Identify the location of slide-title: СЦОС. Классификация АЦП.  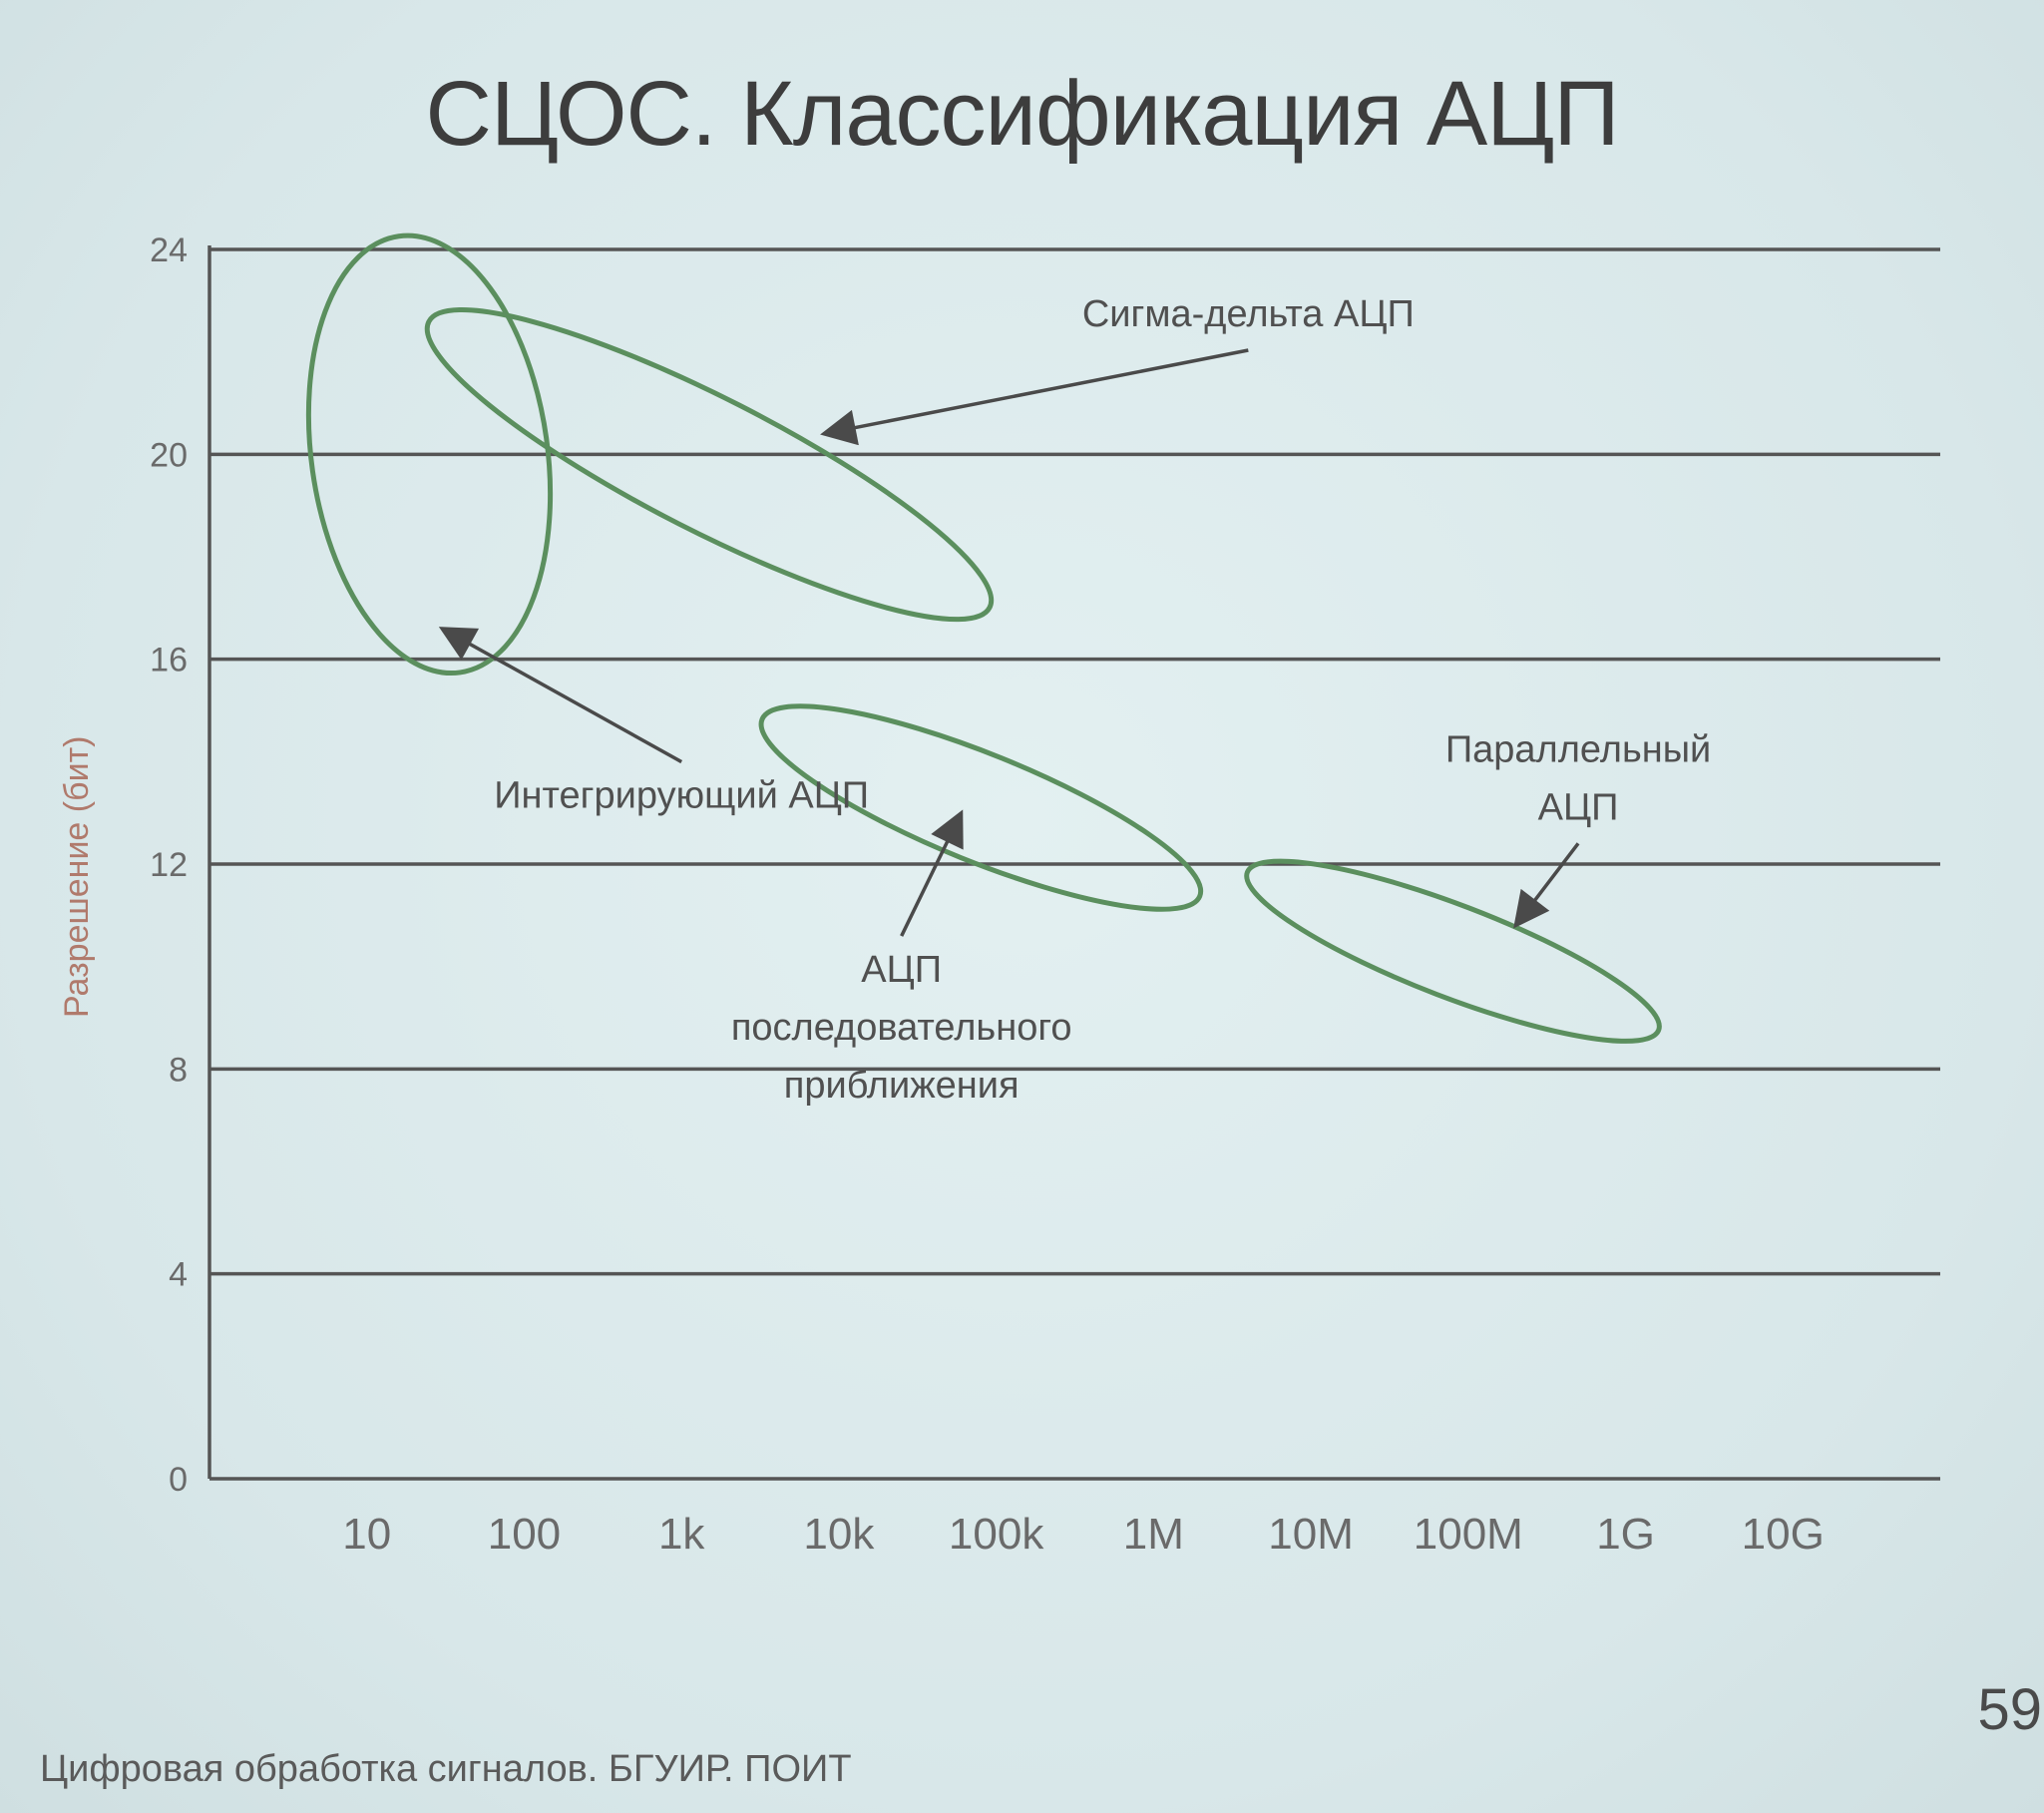
(1022, 114).